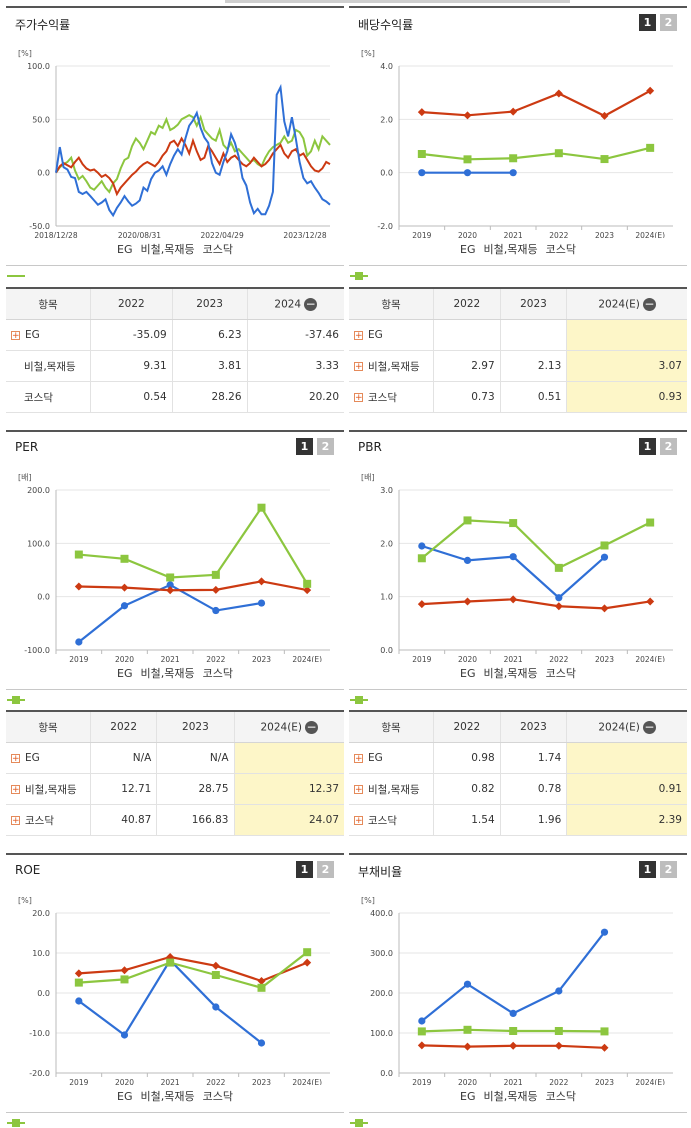 The height and width of the screenshot is (1128, 691). Describe the element at coordinates (421, 658) in the screenshot. I see `x-tick-label: 2019` at that location.